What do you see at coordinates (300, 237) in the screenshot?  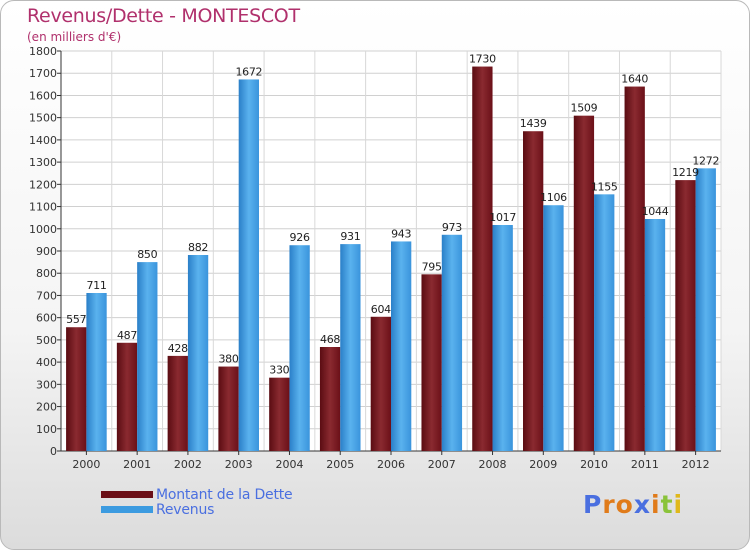 I see `data-label-revenue: 926` at bounding box center [300, 237].